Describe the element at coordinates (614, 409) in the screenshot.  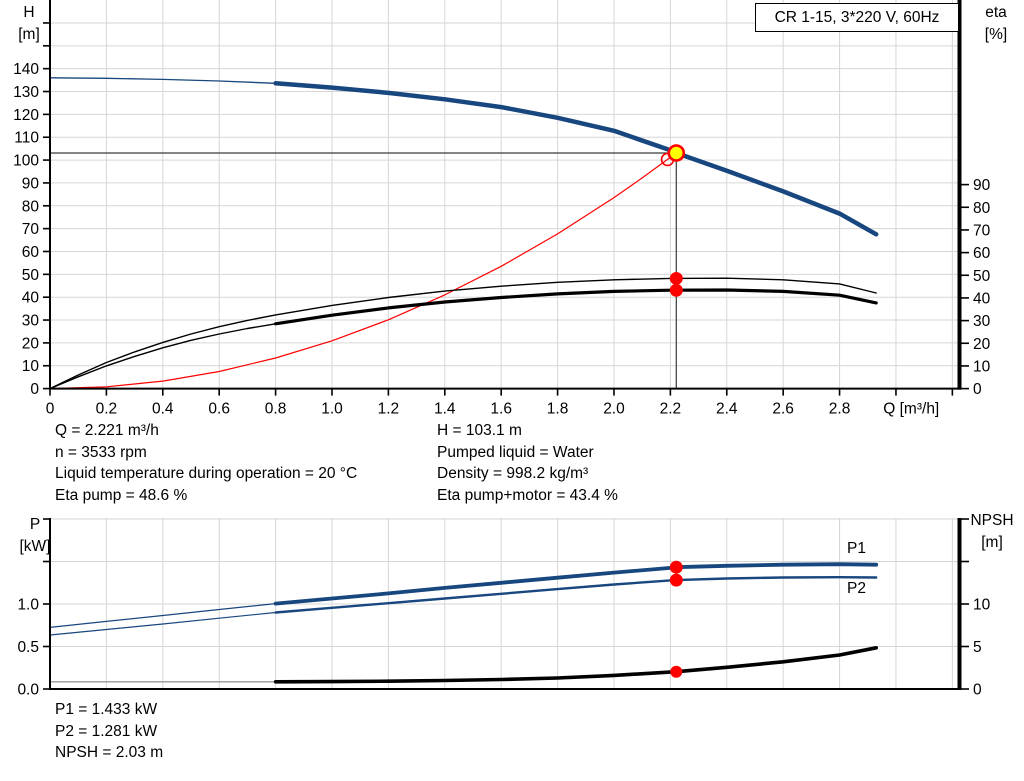
I see `x-tick-label: 2.0` at that location.